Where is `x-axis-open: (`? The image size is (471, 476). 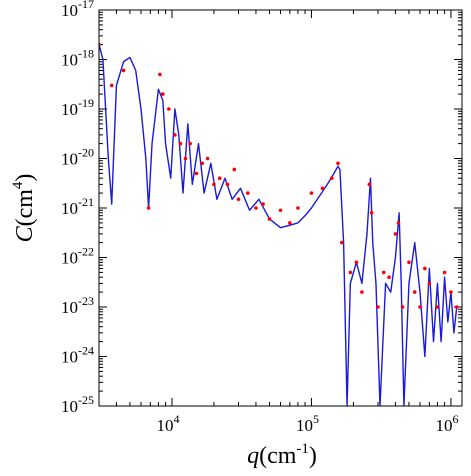
x-axis-open: ( is located at coordinates (263, 456).